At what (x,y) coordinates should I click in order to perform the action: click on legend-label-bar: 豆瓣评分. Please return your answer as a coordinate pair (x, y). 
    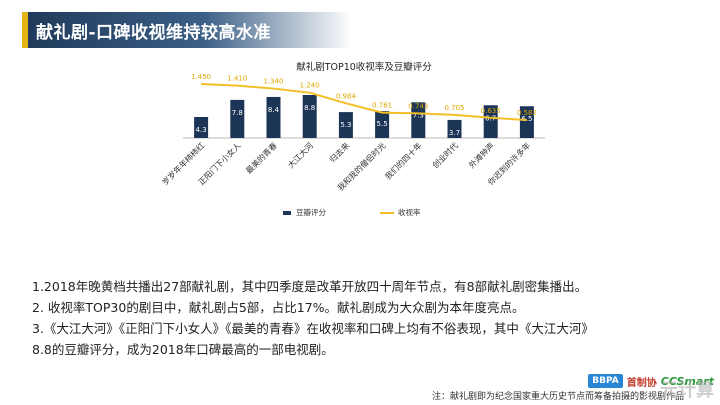
    Looking at the image, I should click on (311, 212).